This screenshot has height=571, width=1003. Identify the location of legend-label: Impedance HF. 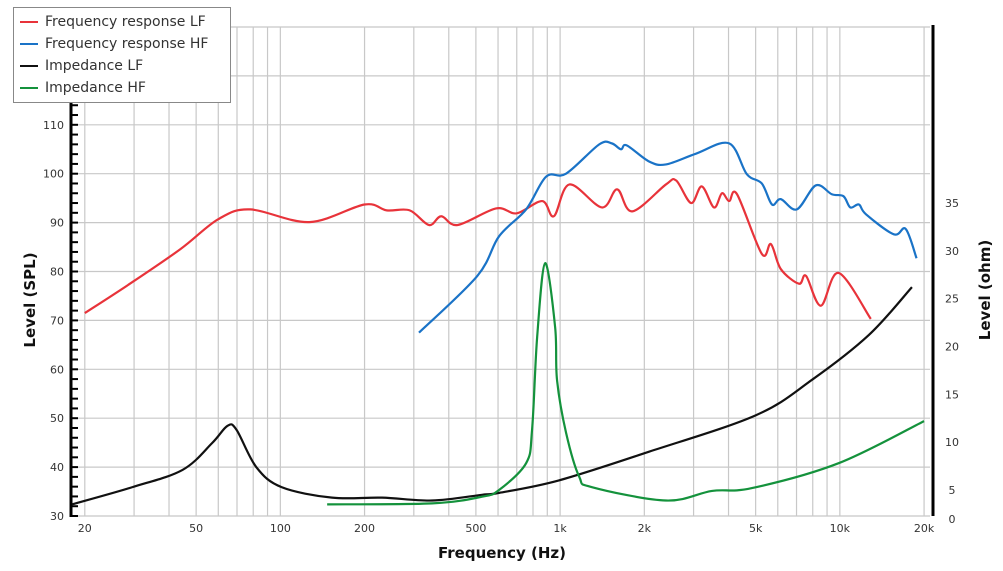
(95, 88).